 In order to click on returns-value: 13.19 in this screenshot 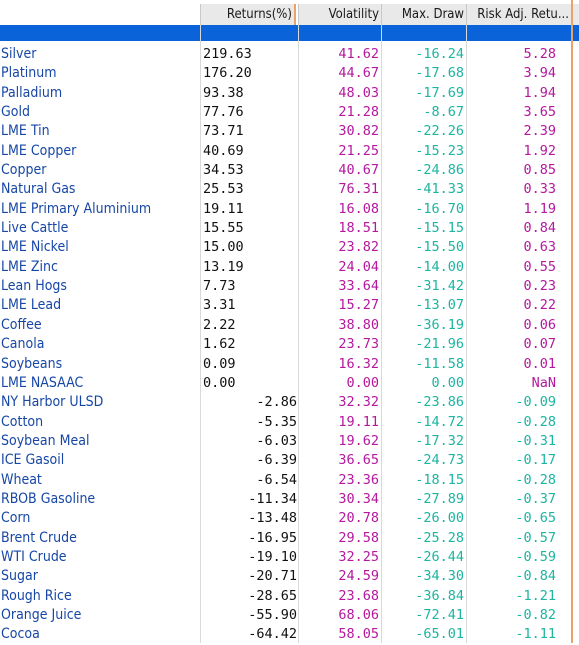, I will do `click(223, 266)`.